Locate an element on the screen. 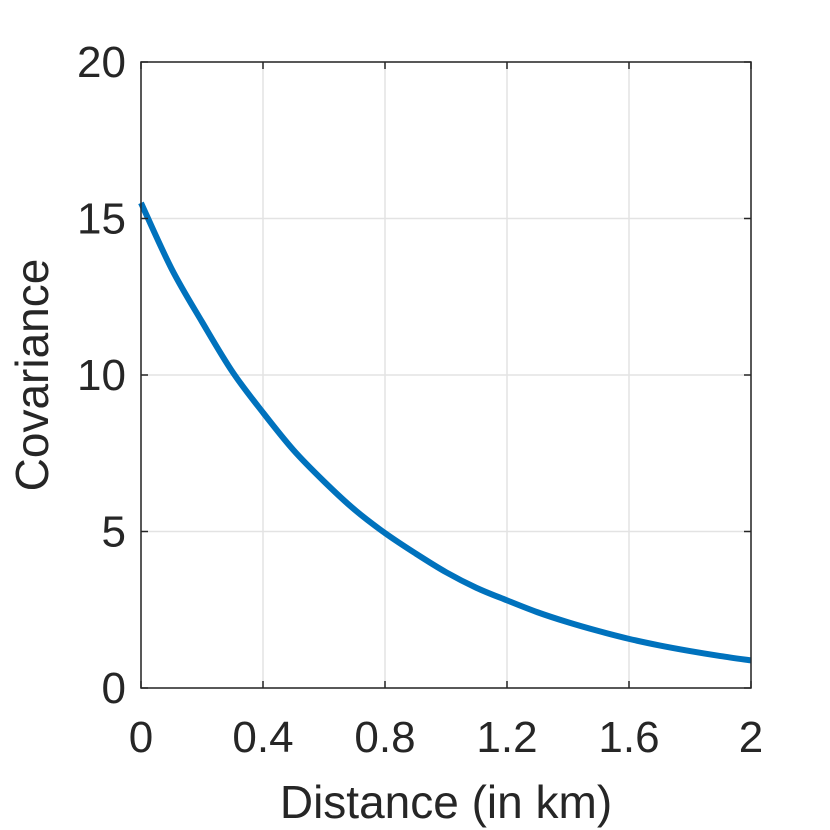 This screenshot has height=830, width=830. y-tick-label: 10 is located at coordinates (101, 375).